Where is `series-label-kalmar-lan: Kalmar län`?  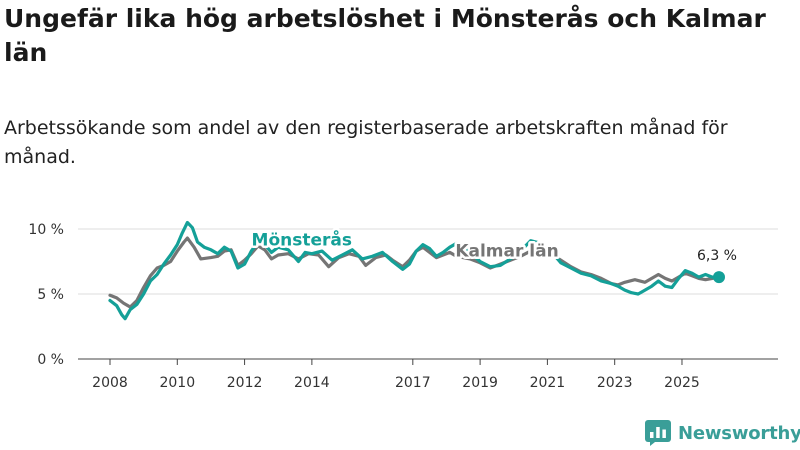
series-label-kalmar-lan: Kalmar län is located at coordinates (506, 251).